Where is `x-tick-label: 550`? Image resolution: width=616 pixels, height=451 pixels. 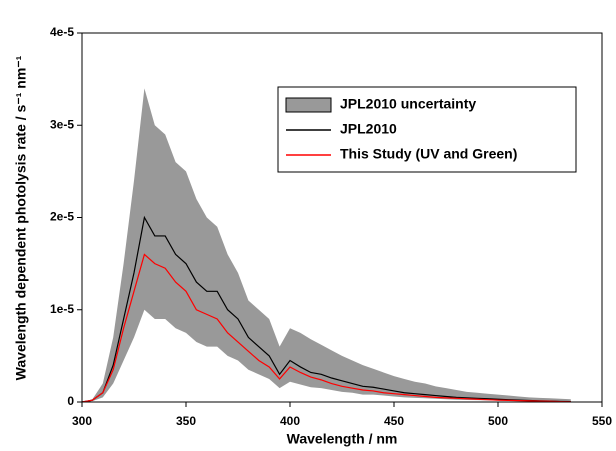
x-tick-label: 550 is located at coordinates (602, 421).